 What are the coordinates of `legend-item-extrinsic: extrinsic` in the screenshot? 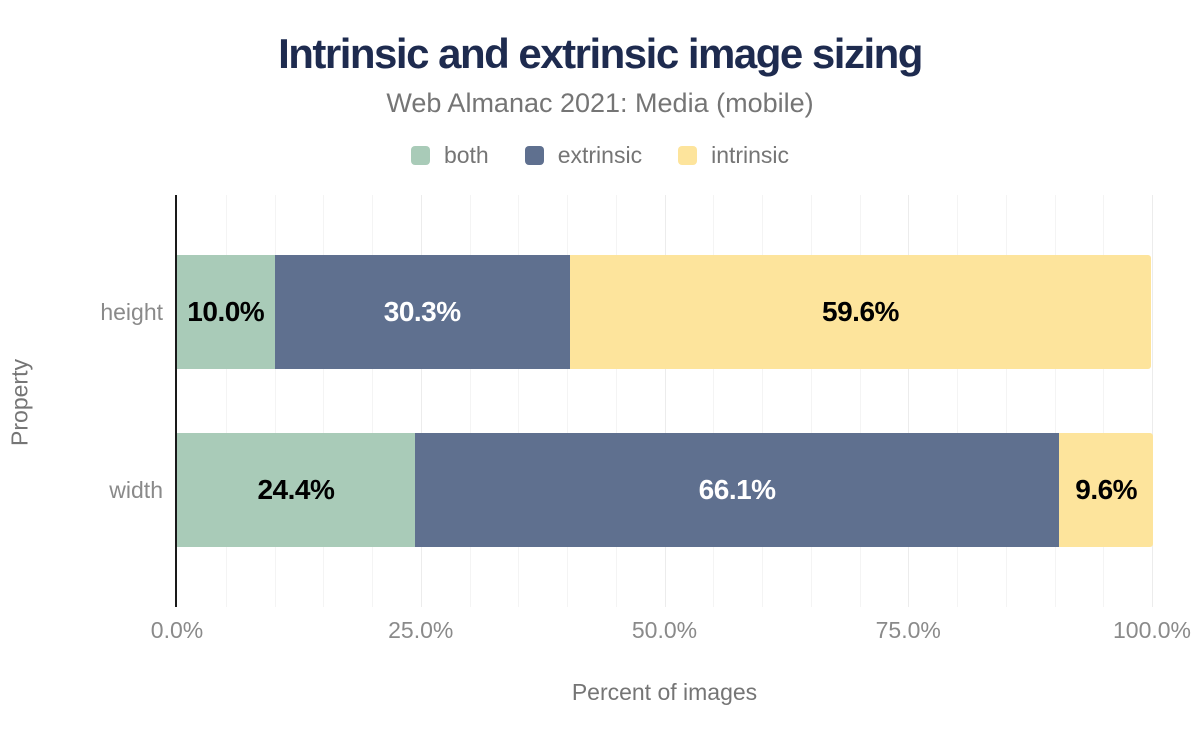 It's located at (583, 155).